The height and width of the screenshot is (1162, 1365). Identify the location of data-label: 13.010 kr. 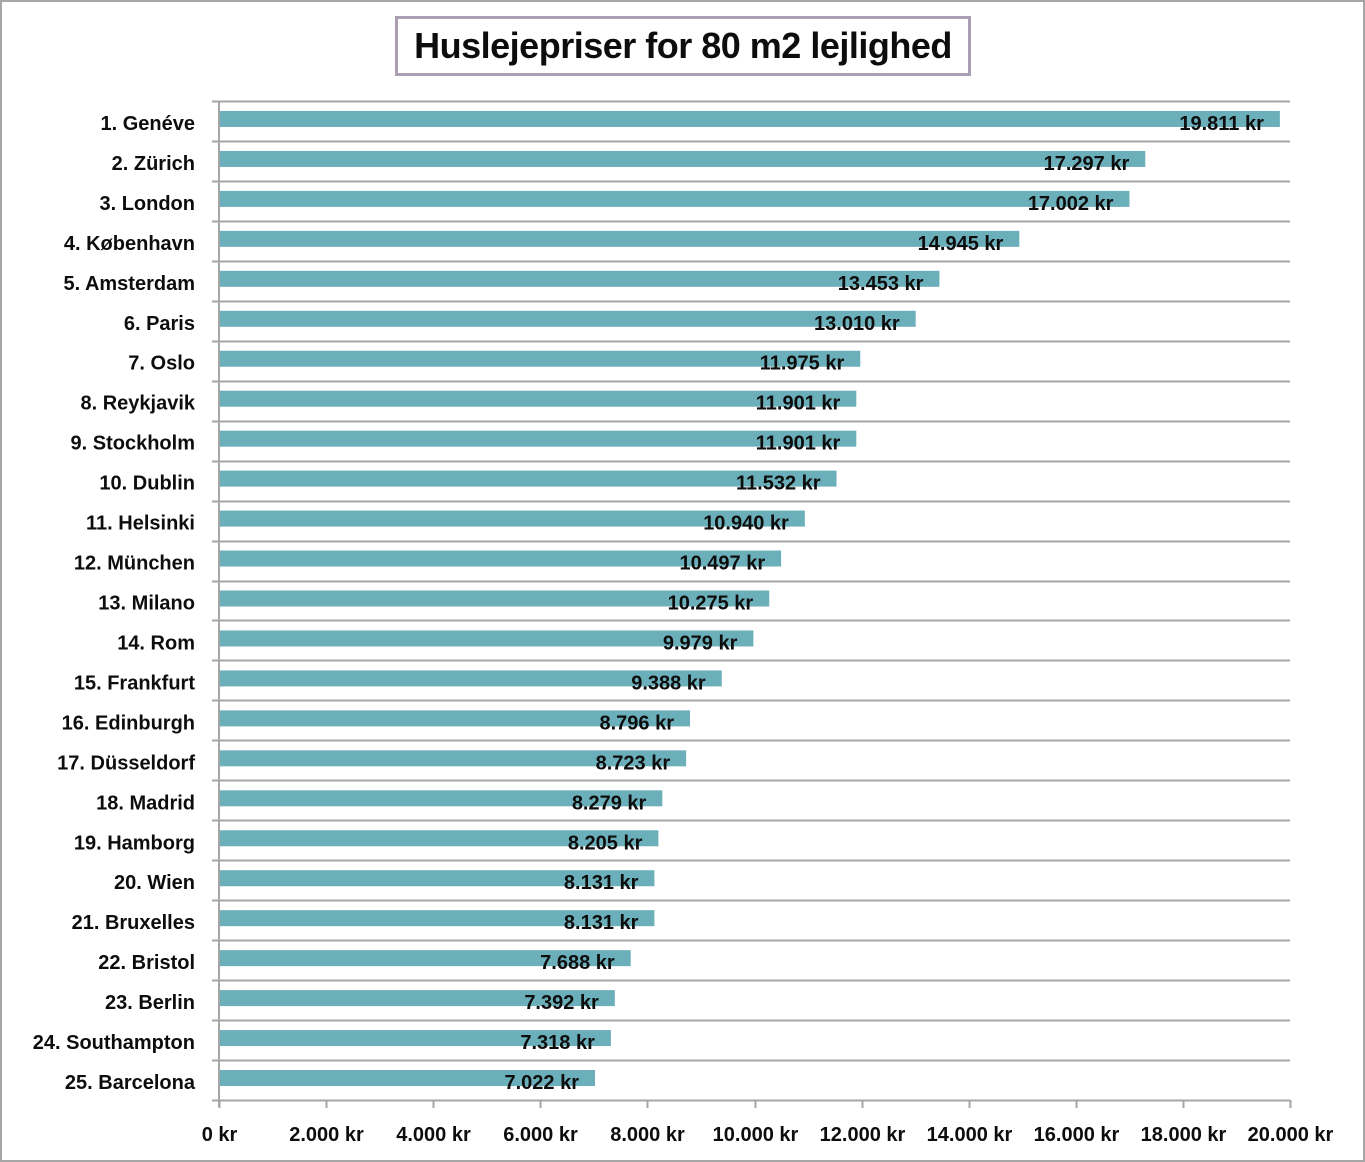
(857, 324).